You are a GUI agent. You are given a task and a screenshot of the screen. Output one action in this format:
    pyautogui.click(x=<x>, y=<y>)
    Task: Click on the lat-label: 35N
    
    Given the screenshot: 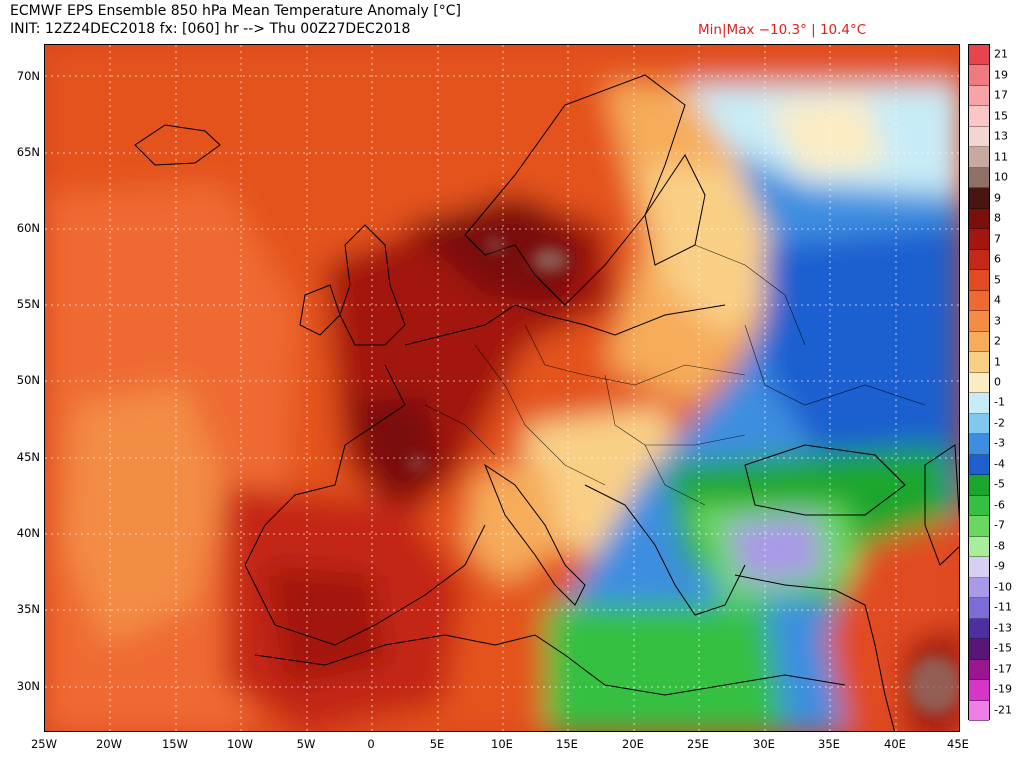 What is the action you would take?
    pyautogui.click(x=28, y=609)
    